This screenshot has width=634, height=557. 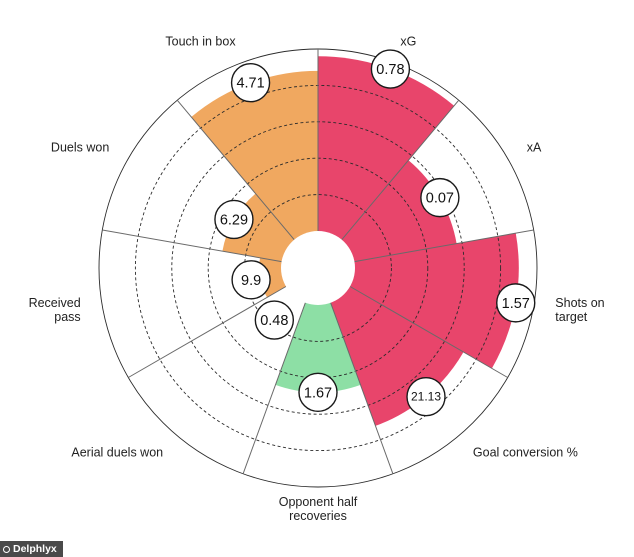 I want to click on category-label: Goal conversion %, so click(x=525, y=453).